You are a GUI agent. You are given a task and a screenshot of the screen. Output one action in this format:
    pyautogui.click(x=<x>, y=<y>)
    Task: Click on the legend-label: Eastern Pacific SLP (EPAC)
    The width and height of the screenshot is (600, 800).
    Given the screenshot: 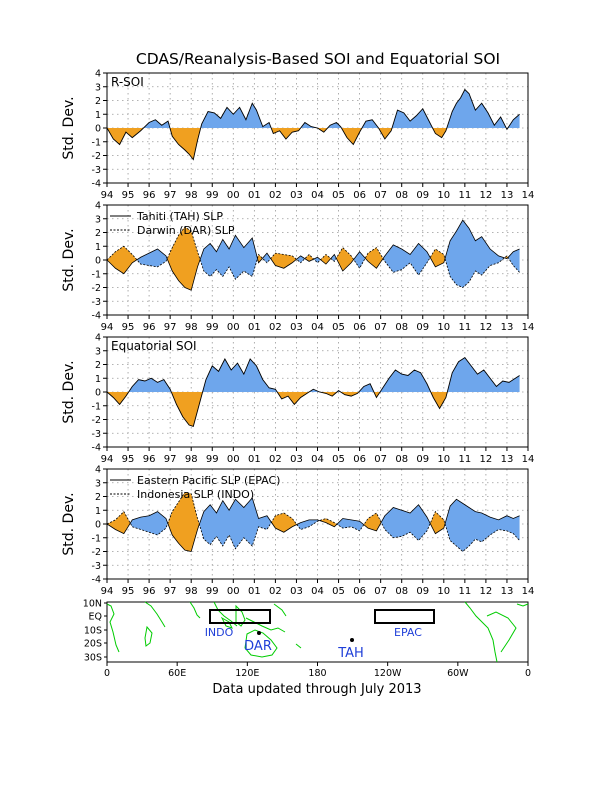 What is the action you would take?
    pyautogui.click(x=208, y=480)
    